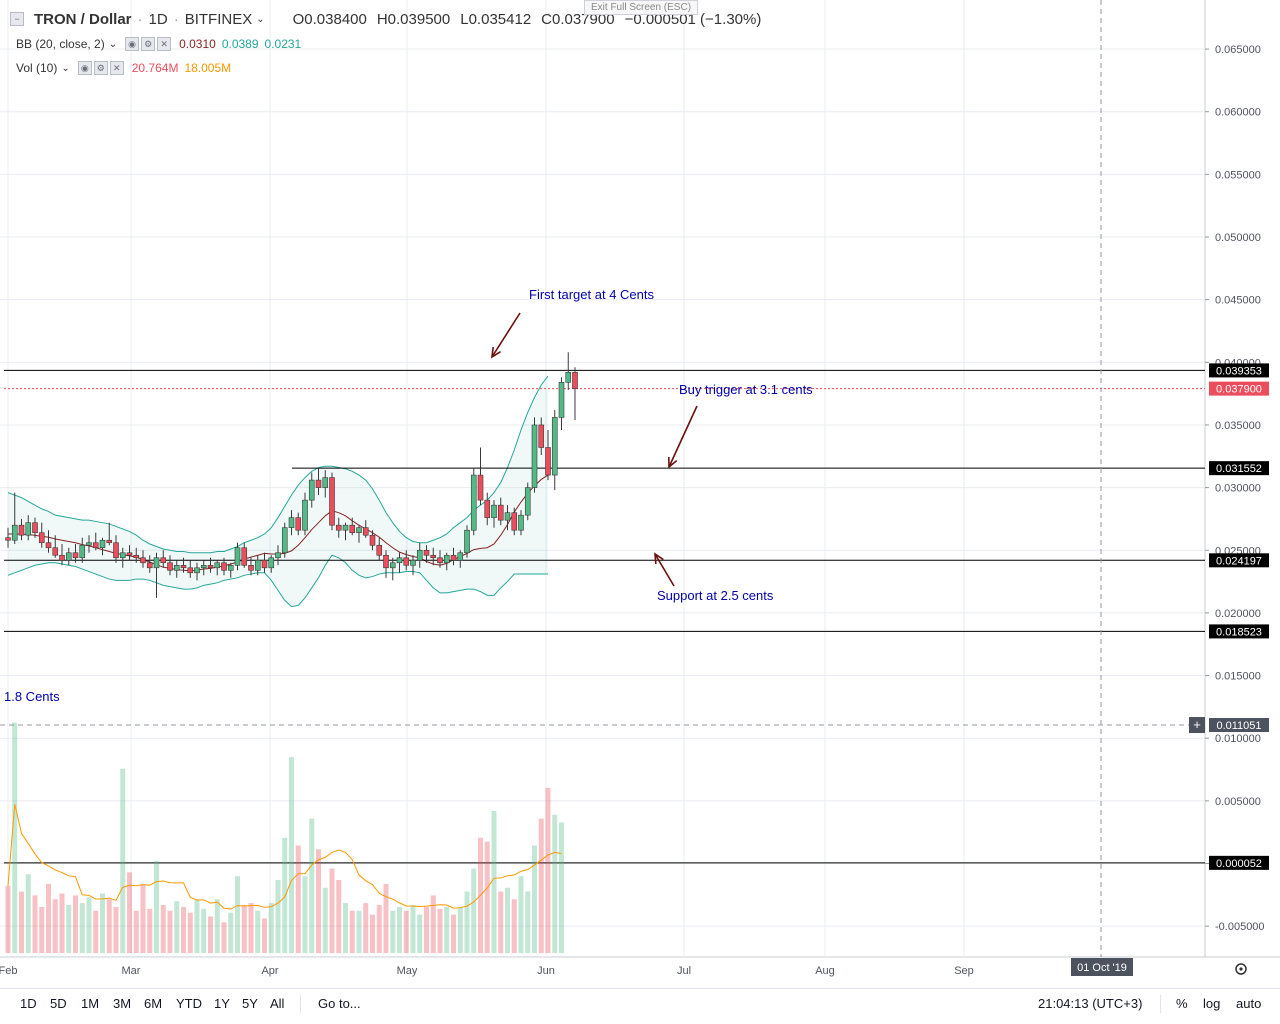 The image size is (1280, 1024). What do you see at coordinates (1249, 1003) in the screenshot?
I see `auto-scale-toggle: auto` at bounding box center [1249, 1003].